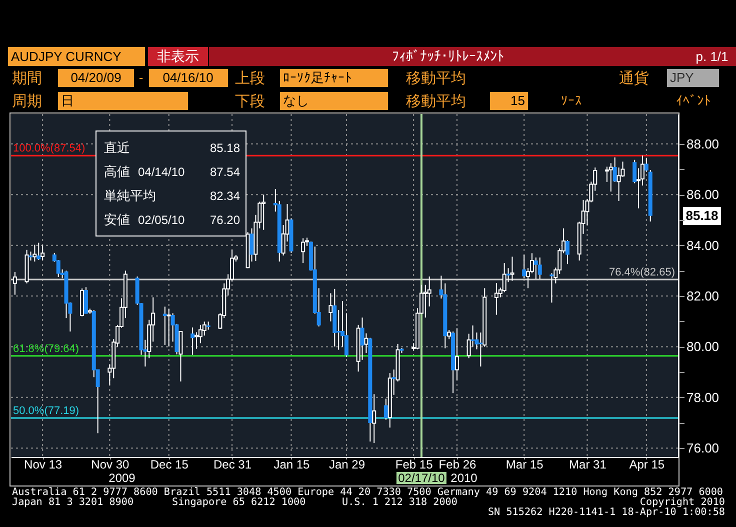  What do you see at coordinates (634, 78) in the screenshot?
I see `text: 通貨` at bounding box center [634, 78].